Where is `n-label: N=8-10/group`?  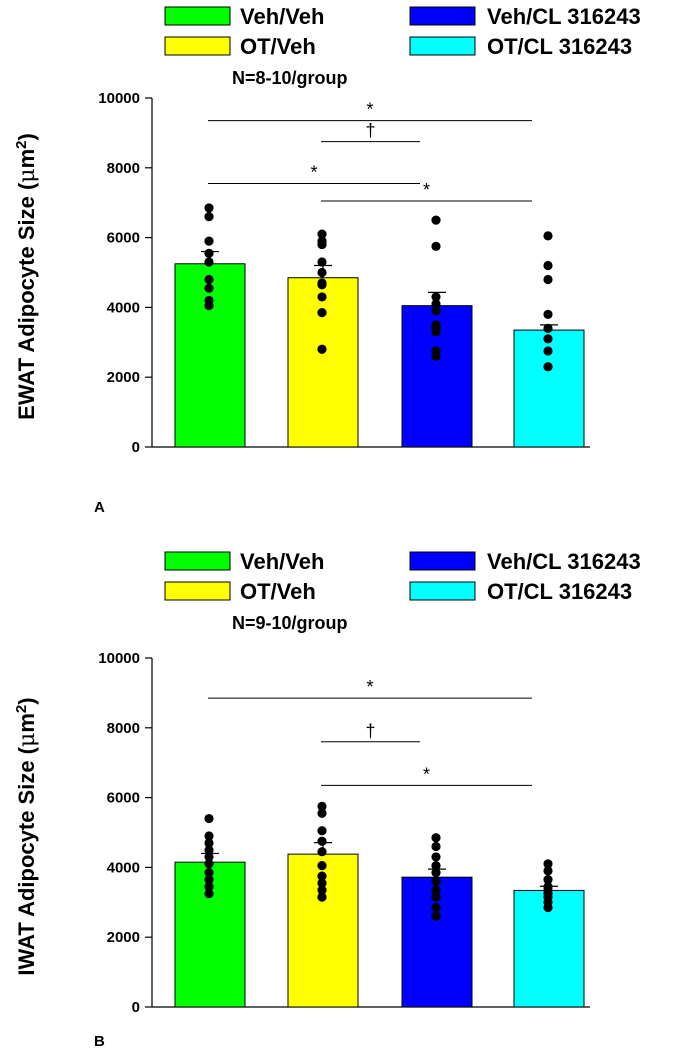 n-label: N=8-10/group is located at coordinates (290, 78).